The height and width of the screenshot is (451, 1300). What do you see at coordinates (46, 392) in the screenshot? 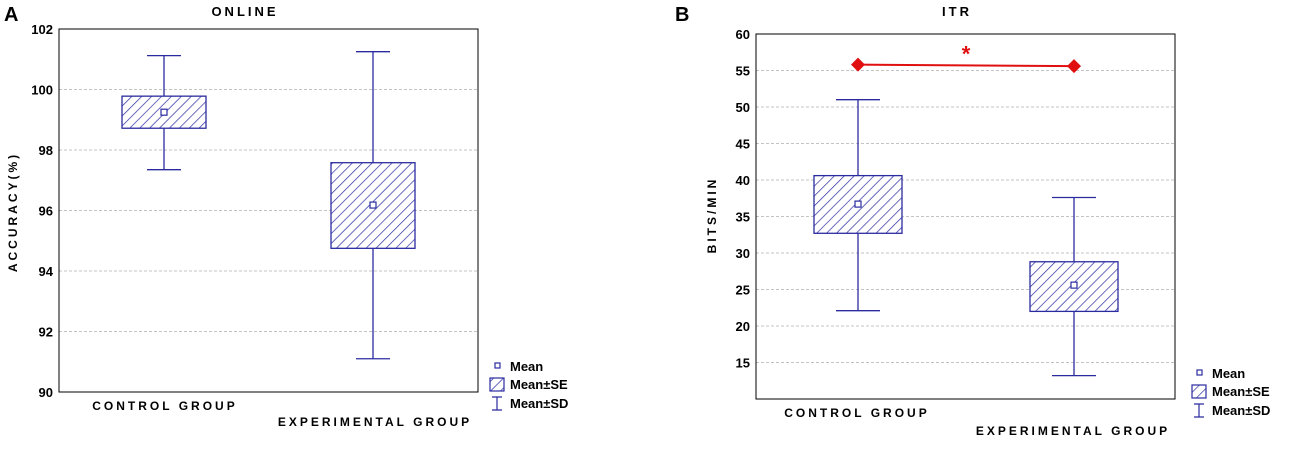
I see `y-tick-label-a: 90` at bounding box center [46, 392].